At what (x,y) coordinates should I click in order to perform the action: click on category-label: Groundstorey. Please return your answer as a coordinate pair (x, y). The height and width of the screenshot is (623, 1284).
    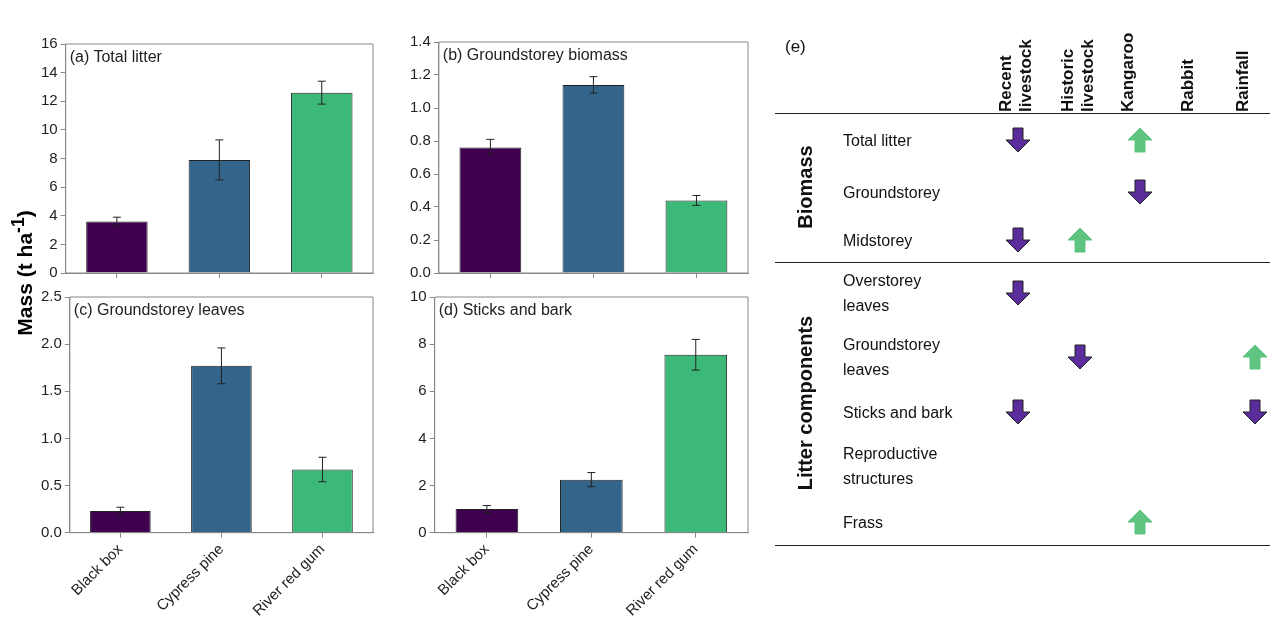
    Looking at the image, I should click on (891, 192).